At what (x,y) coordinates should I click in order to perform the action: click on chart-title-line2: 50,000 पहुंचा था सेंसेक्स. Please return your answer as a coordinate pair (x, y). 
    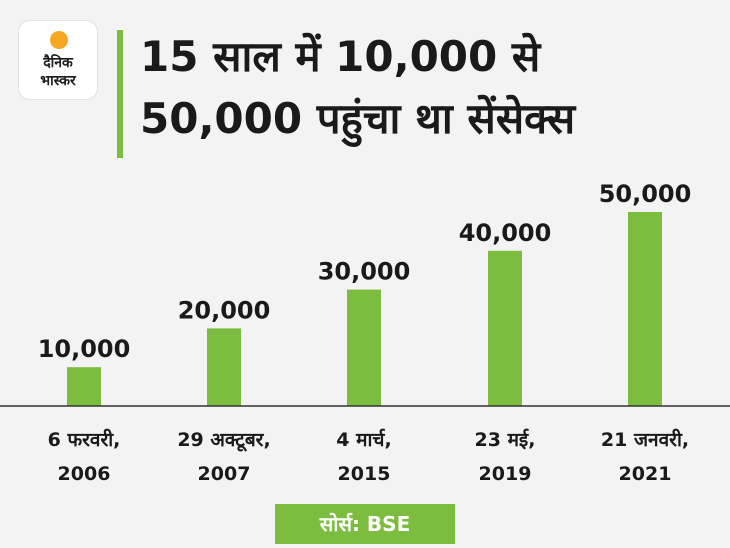
    Looking at the image, I should click on (358, 118).